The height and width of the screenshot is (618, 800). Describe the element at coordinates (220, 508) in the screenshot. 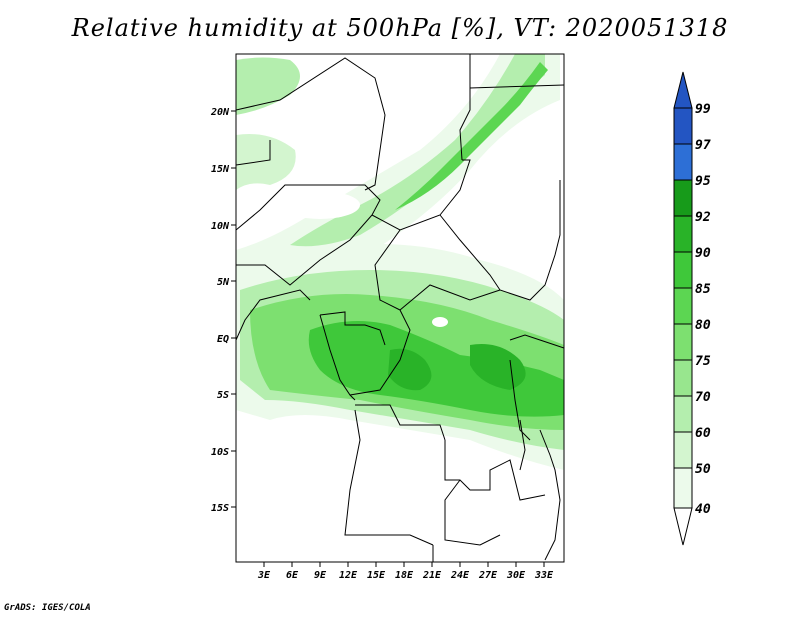

I see `lat-tick-label: 15S` at that location.